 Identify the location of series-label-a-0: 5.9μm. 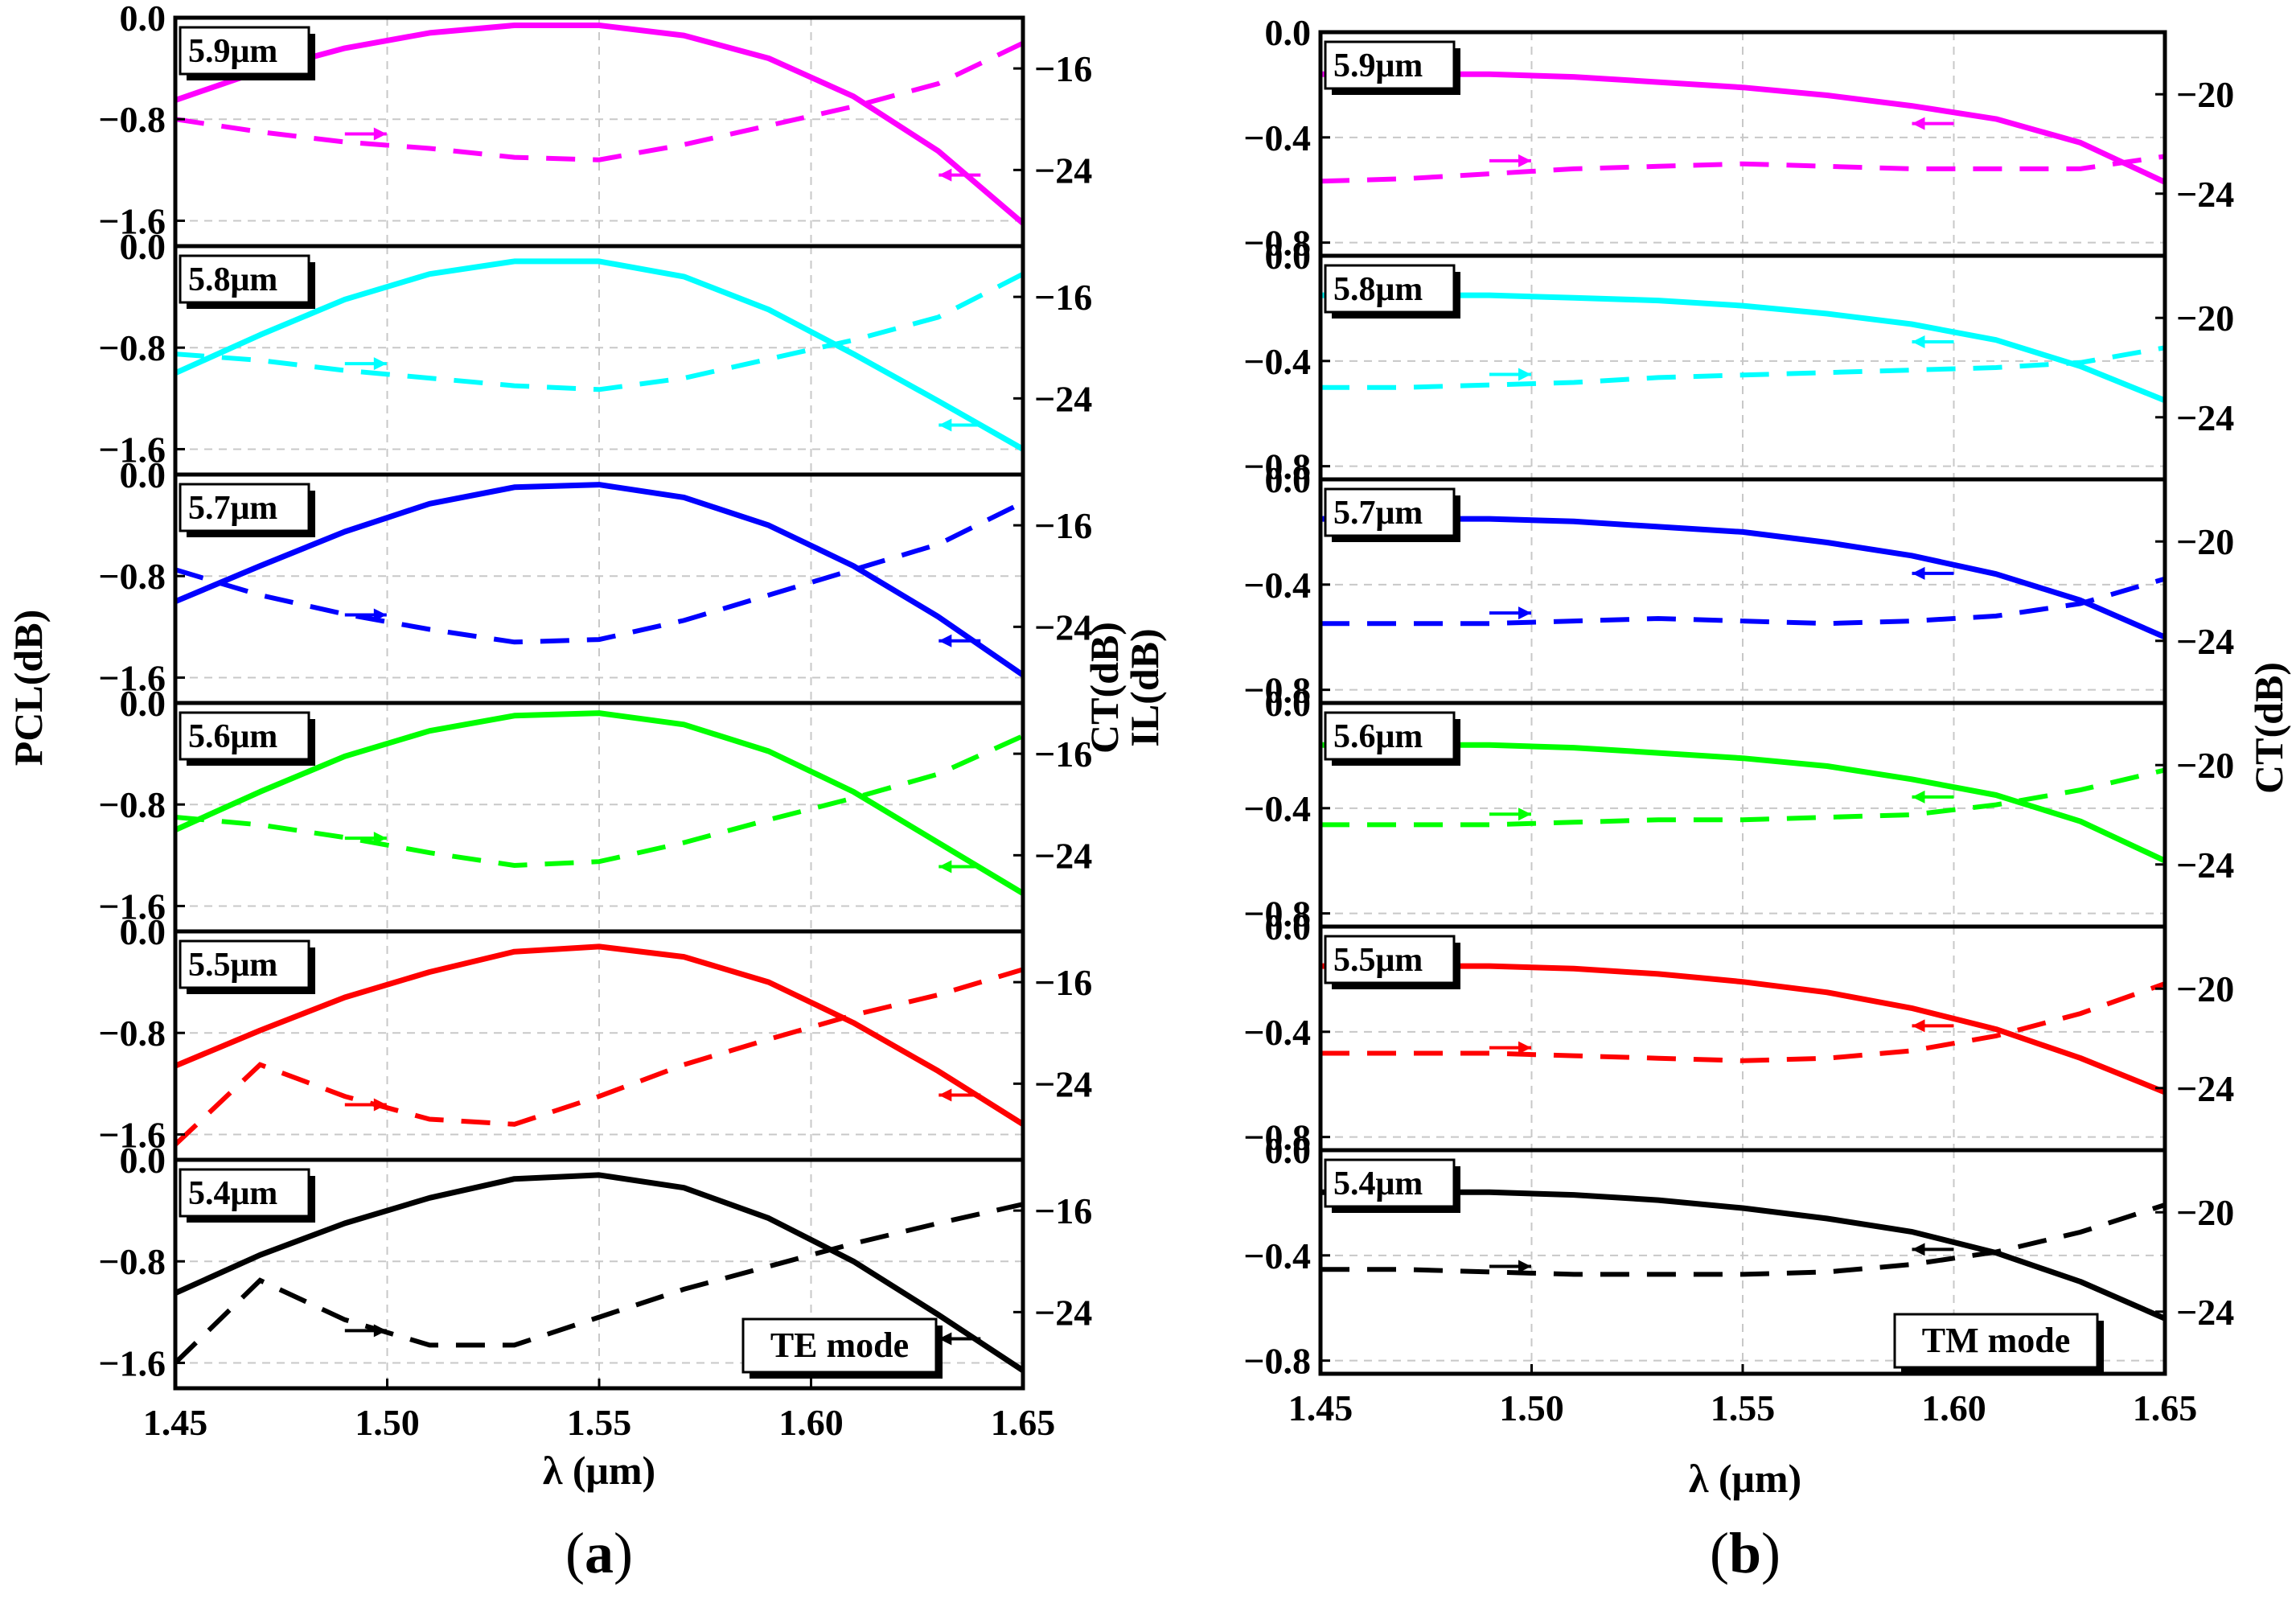
(232, 52).